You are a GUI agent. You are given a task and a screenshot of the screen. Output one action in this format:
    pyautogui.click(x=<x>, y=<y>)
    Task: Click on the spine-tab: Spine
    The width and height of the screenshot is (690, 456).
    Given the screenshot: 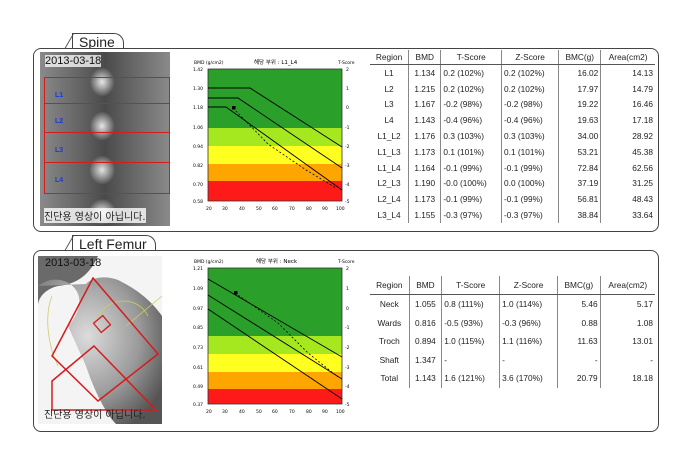 What is the action you would take?
    pyautogui.click(x=98, y=42)
    